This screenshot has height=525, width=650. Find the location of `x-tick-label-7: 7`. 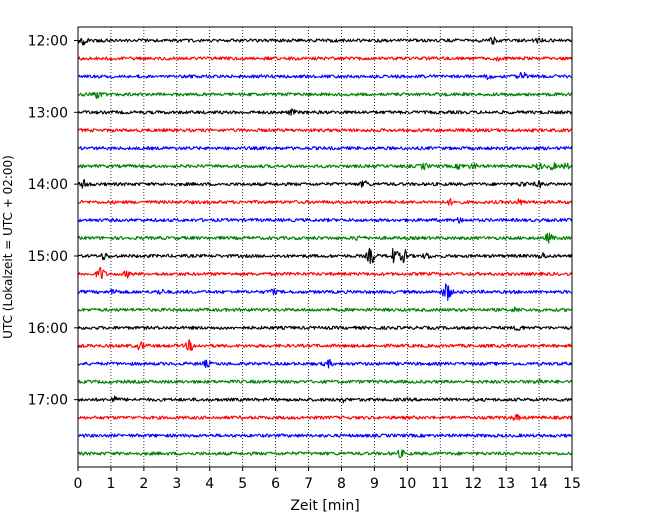

x-tick-label-7: 7 is located at coordinates (308, 484).